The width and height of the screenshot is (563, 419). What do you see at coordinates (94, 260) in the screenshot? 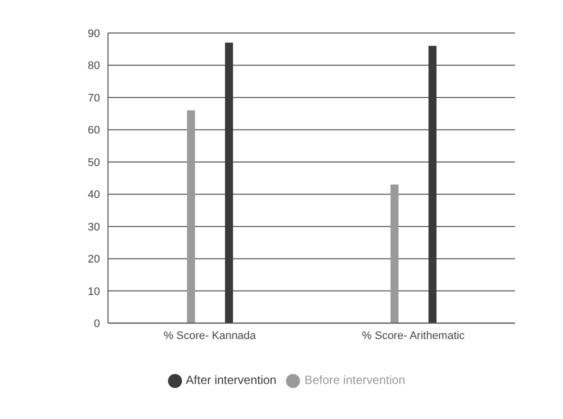
I see `y-tick-label: 20` at bounding box center [94, 260].